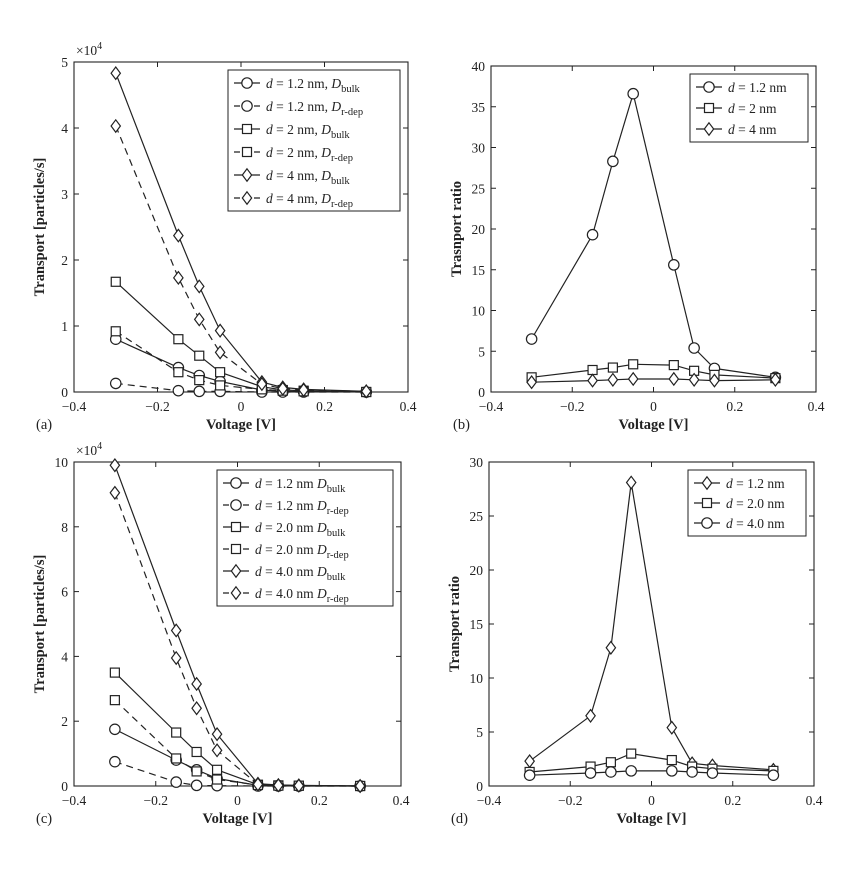  I want to click on x-tick-label: −0.2, so click(570, 800).